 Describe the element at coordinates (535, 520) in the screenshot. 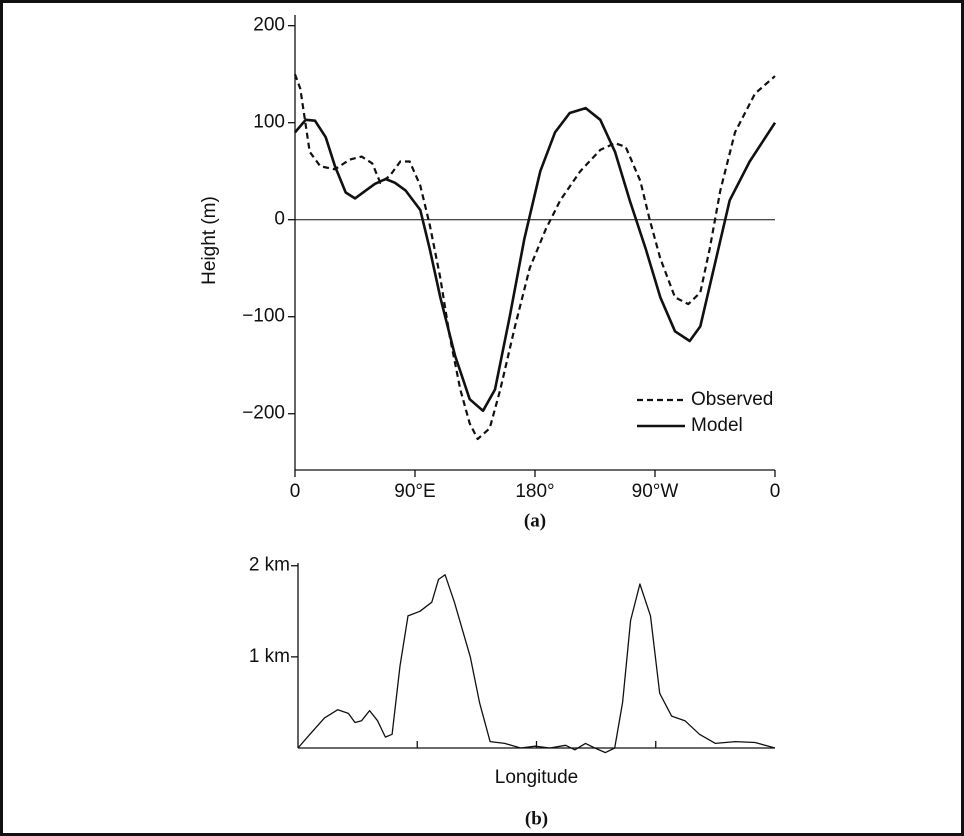

I see `caption: (a)` at that location.